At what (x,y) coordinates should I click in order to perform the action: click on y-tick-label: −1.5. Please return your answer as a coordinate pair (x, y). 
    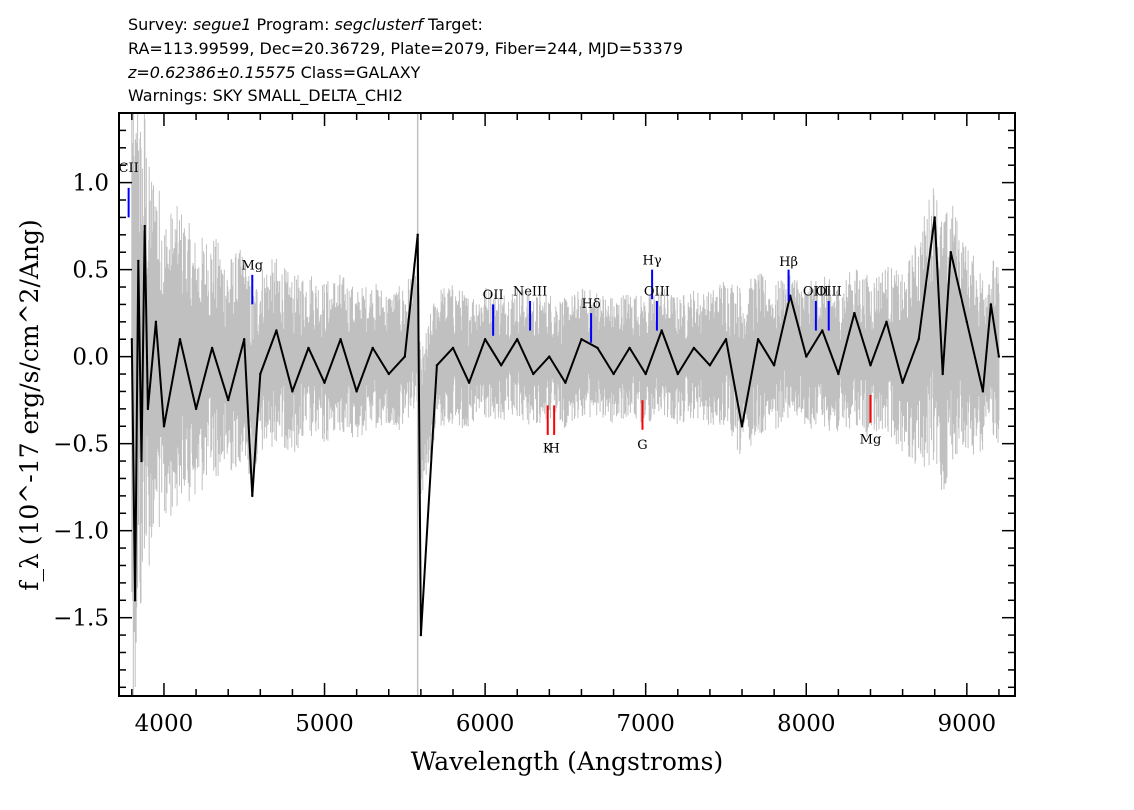
    Looking at the image, I should click on (81, 619).